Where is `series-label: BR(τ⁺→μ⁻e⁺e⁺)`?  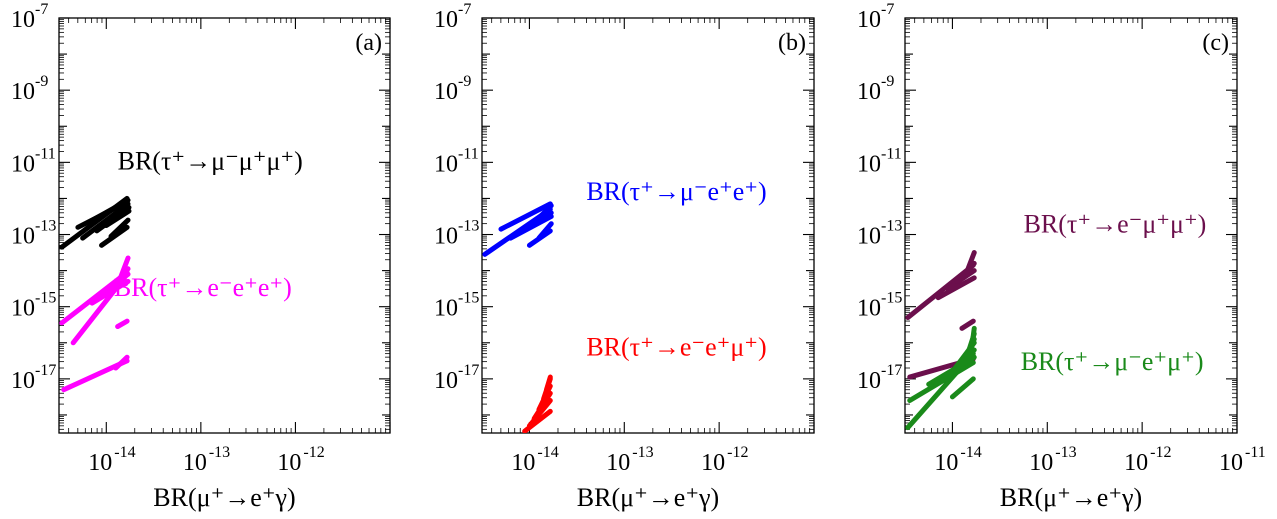
series-label: BR(τ⁺→μ⁻e⁺e⁺) is located at coordinates (676, 191).